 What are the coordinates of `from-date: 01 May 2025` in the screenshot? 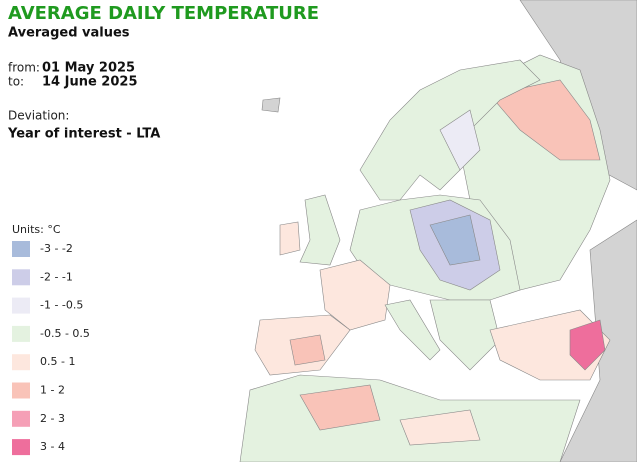 It's located at (88, 68).